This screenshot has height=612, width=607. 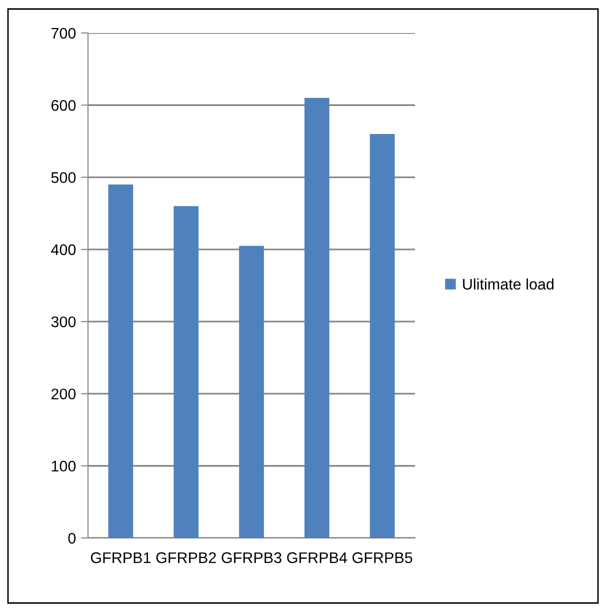 What do you see at coordinates (317, 558) in the screenshot?
I see `x-tick-label: GFRPB4` at bounding box center [317, 558].